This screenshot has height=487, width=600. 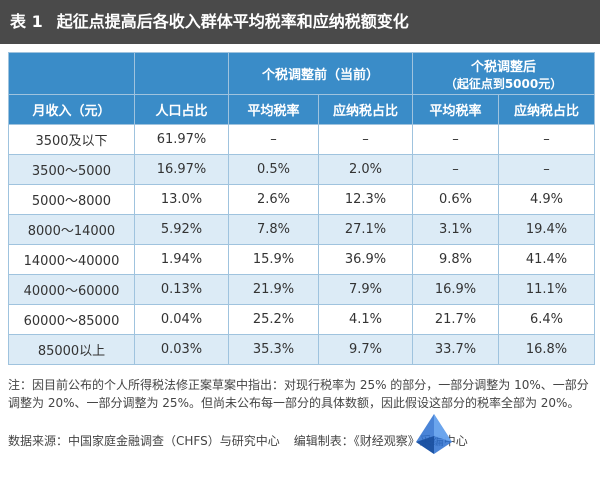 I want to click on header-group-after-line2: （起征点到5000元）, so click(x=503, y=83).